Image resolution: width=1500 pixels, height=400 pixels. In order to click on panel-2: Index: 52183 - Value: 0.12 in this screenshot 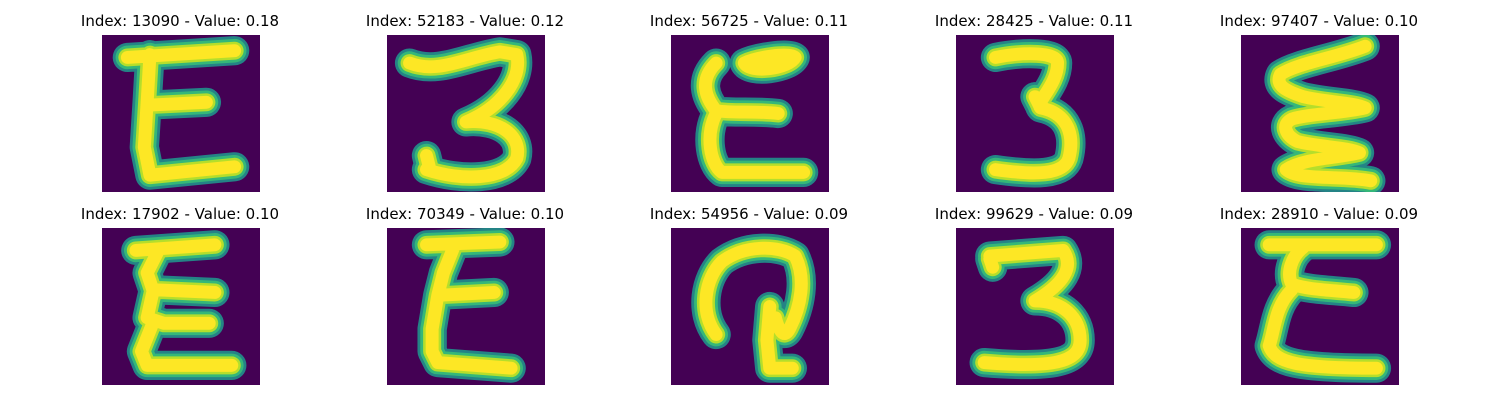, I will do `click(465, 107)`.